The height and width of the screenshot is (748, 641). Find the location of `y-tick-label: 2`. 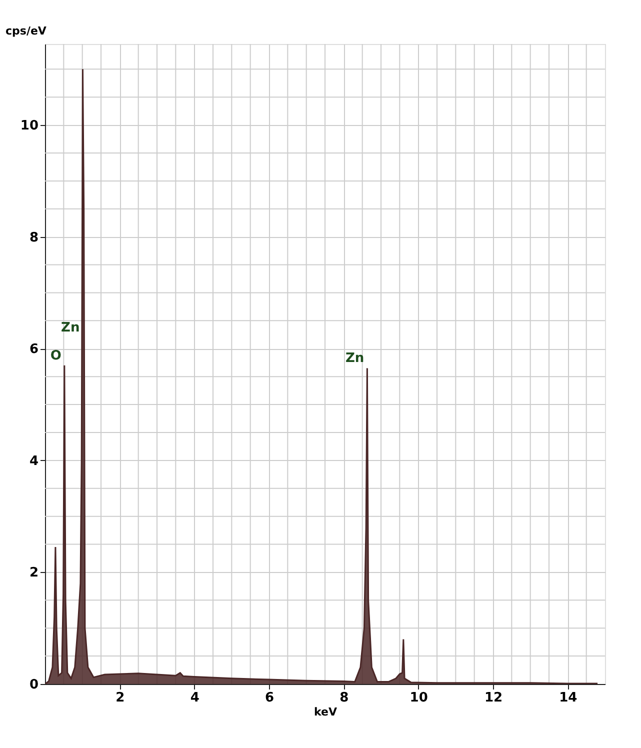

y-tick-label: 2 is located at coordinates (33, 573).